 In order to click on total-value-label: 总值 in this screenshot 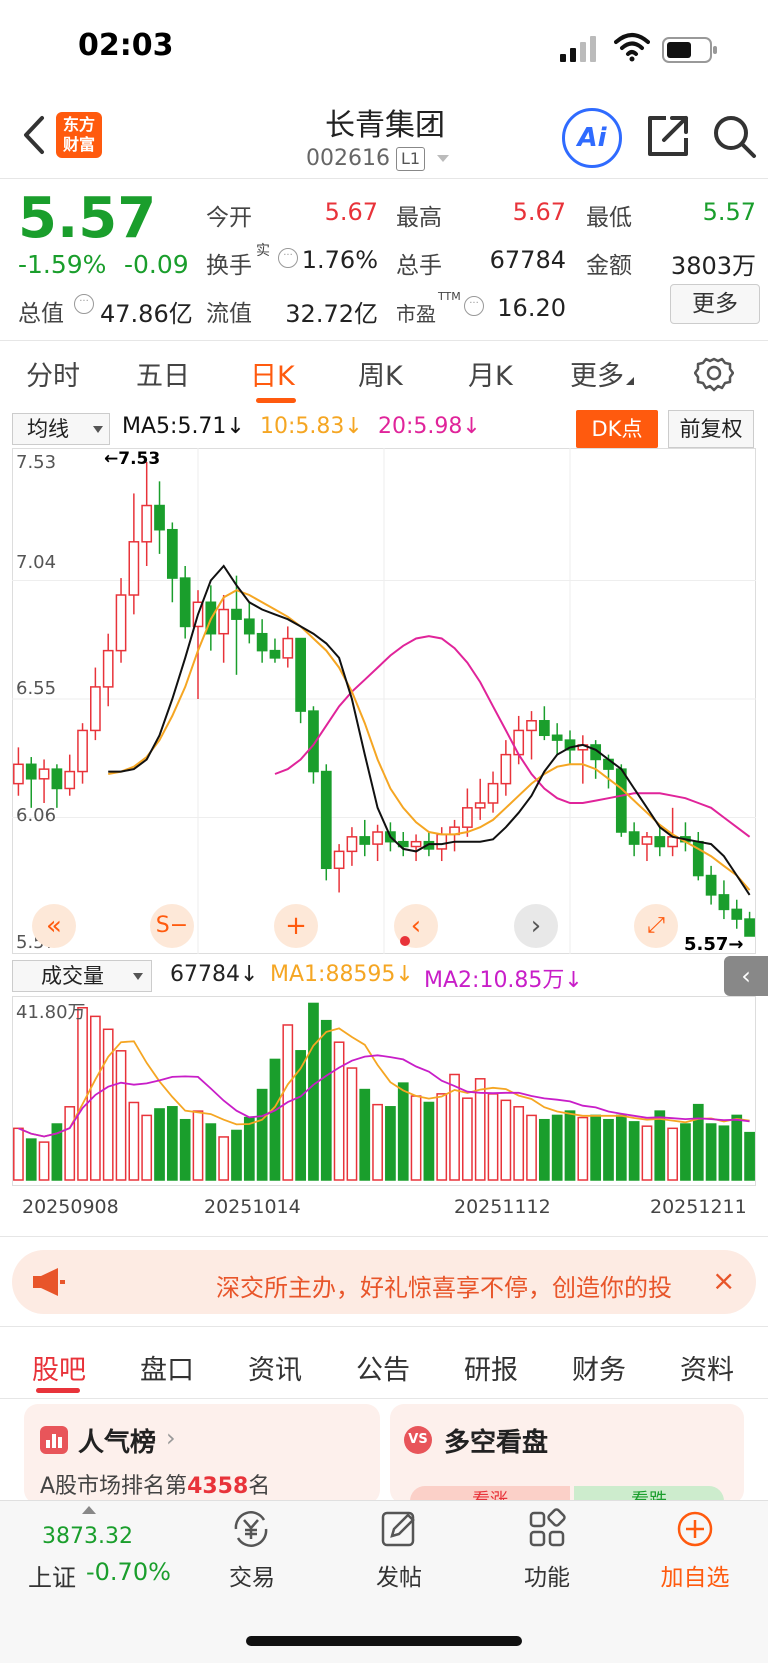, I will do `click(41, 314)`.